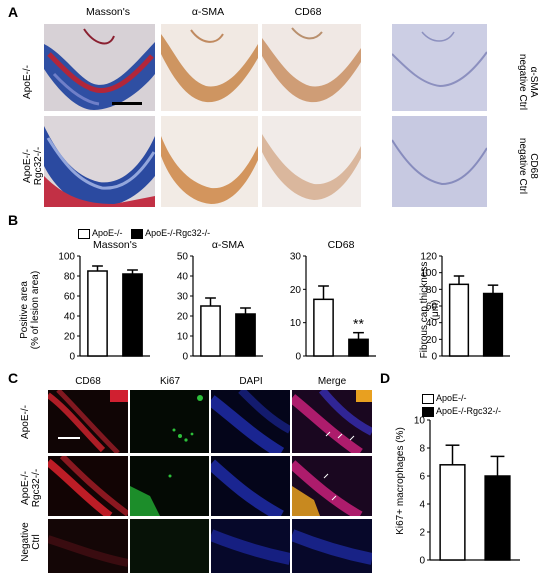  What do you see at coordinates (208, 12) in the screenshot?
I see `panel-a-col-asma: α-SMA` at bounding box center [208, 12].